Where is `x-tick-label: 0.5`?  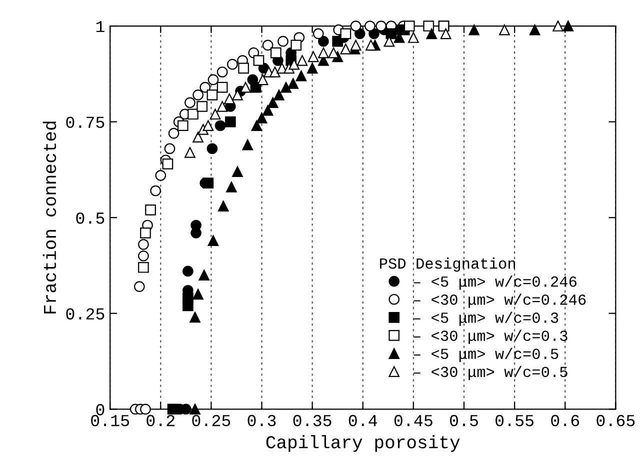 x-tick-label: 0.5 is located at coordinates (464, 420).